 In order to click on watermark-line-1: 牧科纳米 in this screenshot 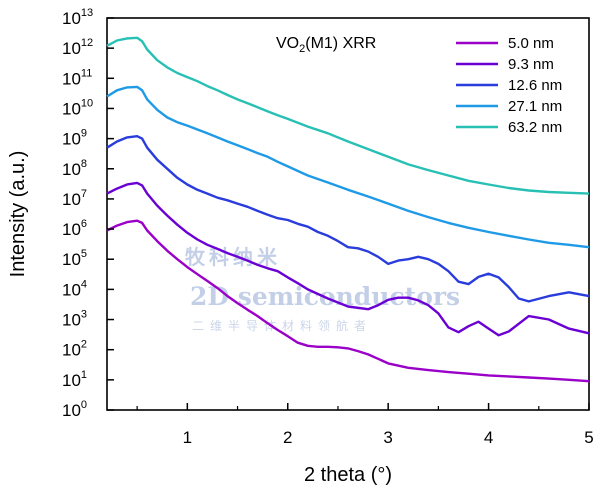, I will do `click(233, 257)`.